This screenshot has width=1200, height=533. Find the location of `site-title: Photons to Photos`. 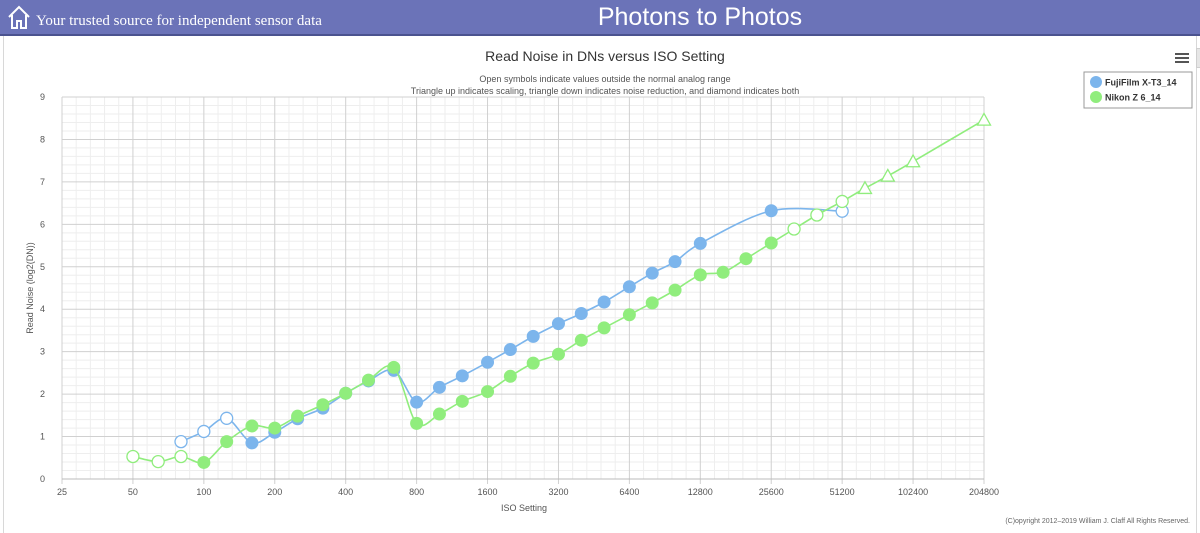

site-title: Photons to Photos is located at coordinates (700, 17).